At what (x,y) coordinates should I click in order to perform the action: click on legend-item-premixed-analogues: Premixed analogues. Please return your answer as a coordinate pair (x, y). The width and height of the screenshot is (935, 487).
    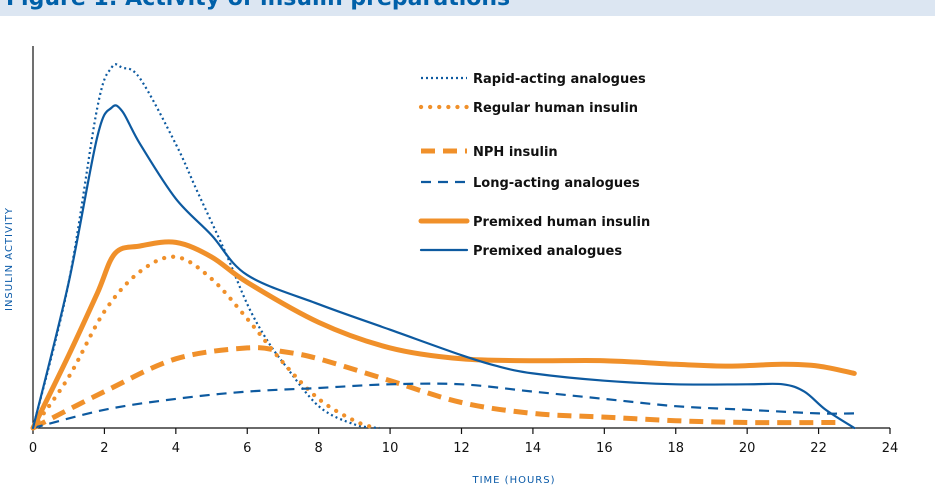
    Looking at the image, I should click on (520, 251).